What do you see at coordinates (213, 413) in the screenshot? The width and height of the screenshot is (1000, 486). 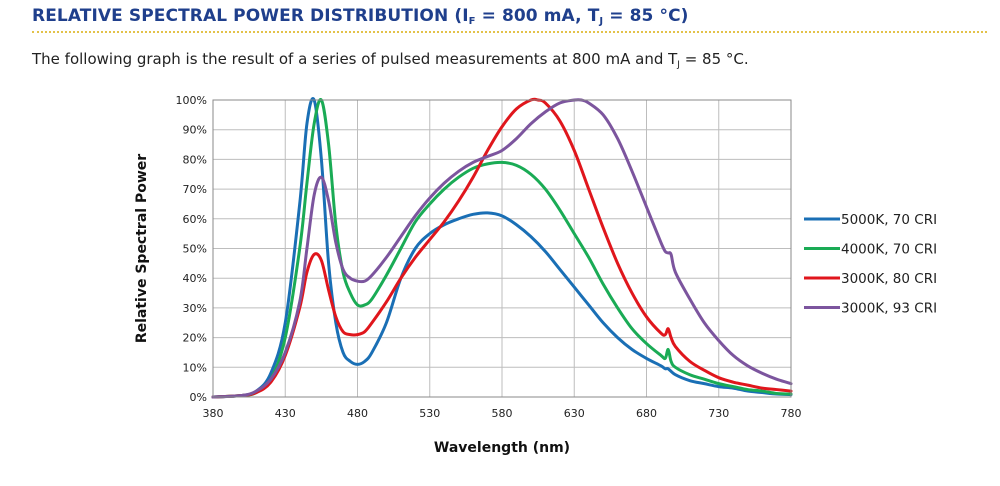 I see `x-tick-label: 380` at bounding box center [213, 413].